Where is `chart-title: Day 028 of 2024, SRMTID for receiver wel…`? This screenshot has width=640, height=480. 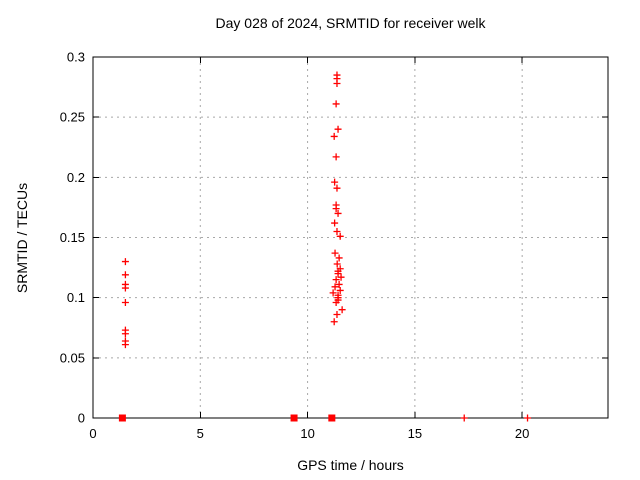 chart-title: Day 028 of 2024, SRMTID for receiver wel… is located at coordinates (350, 23).